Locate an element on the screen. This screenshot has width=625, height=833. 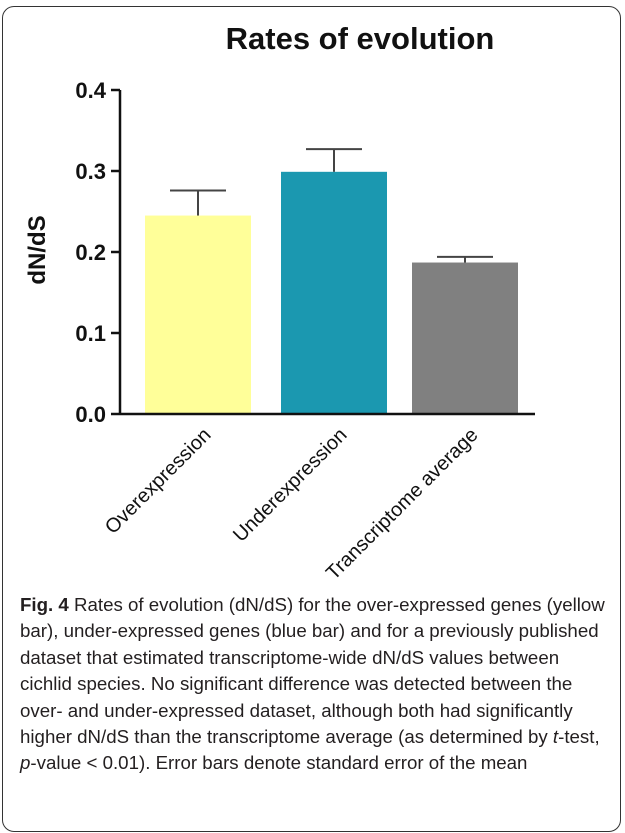
y-tick-label-2: 0.2 is located at coordinates (90, 252).